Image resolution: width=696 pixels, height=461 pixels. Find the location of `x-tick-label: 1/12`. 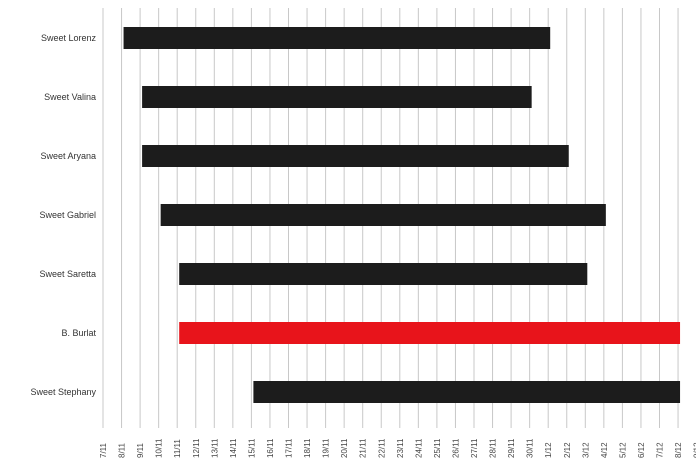

x-tick-label: 1/12 is located at coordinates (548, 450).